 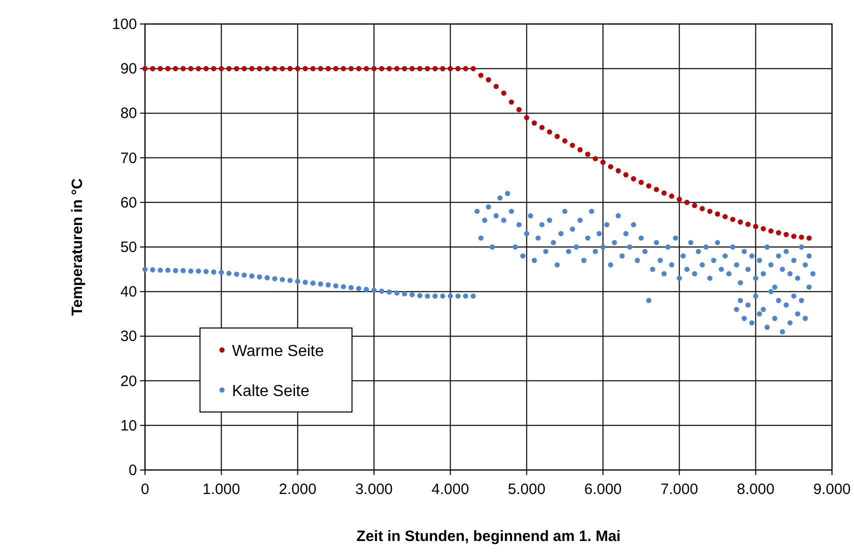 What do you see at coordinates (297, 489) in the screenshot?
I see `x-tick-label: 2.000` at bounding box center [297, 489].